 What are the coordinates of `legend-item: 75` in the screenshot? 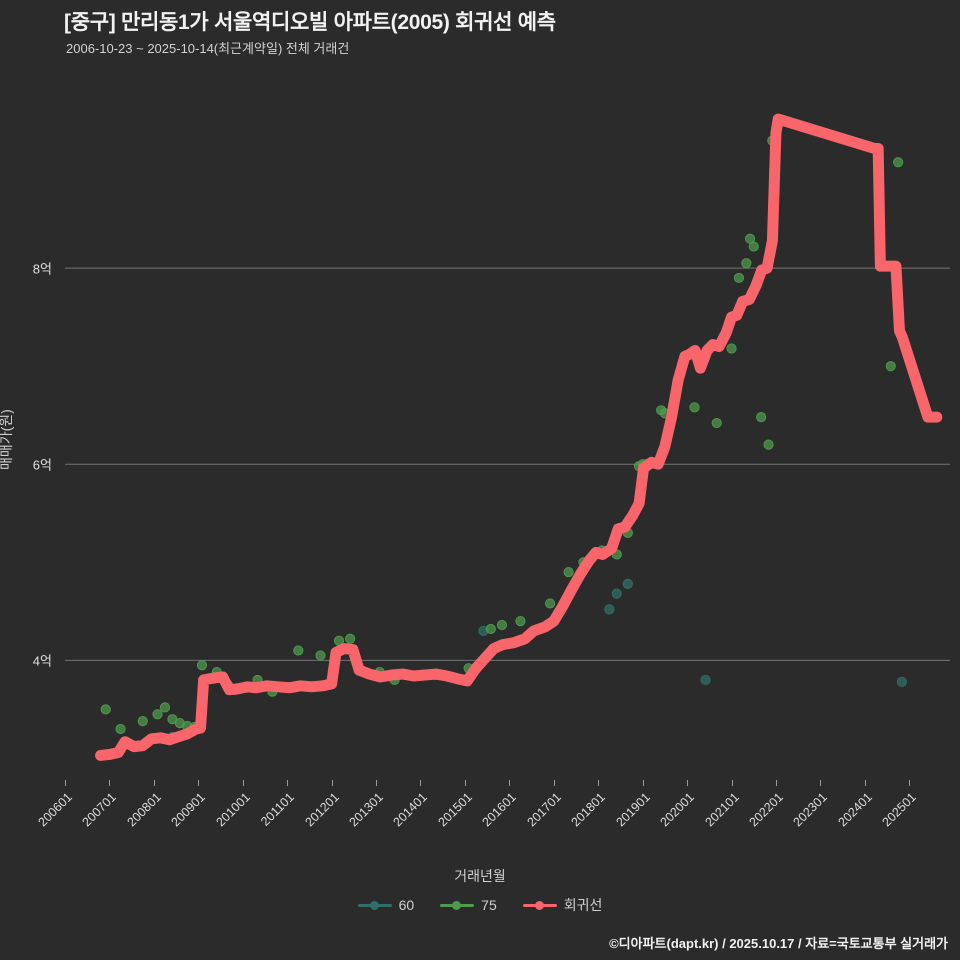 It's located at (468, 905).